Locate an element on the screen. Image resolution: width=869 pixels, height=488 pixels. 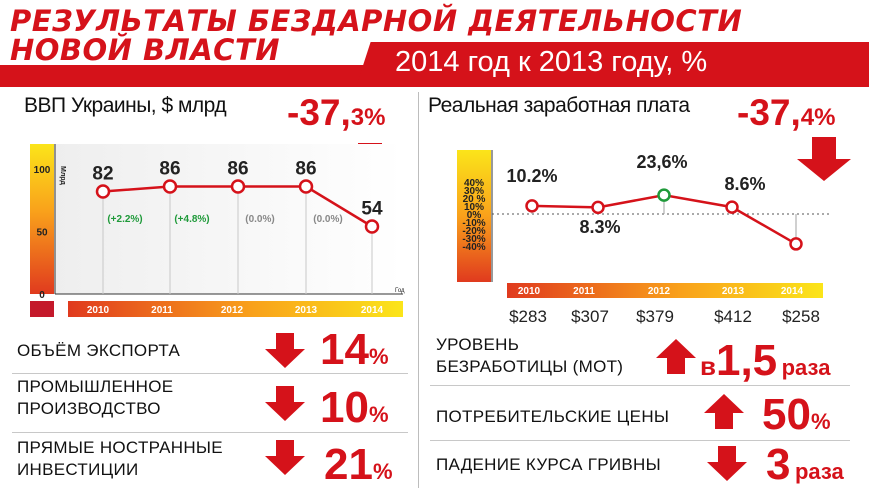
wage-title: Реальная заработная плата is located at coordinates (559, 105).